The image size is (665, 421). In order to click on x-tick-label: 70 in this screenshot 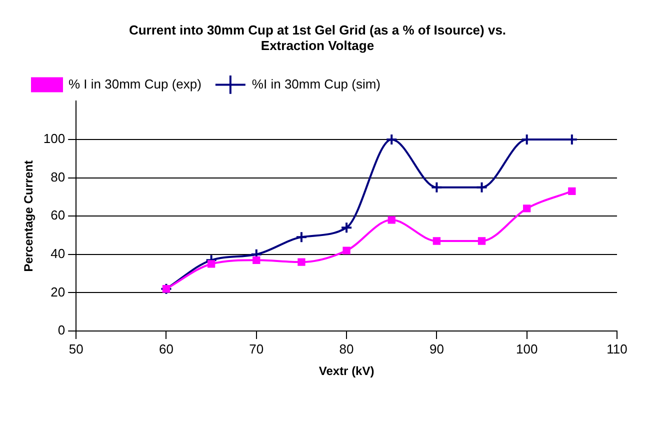, I will do `click(256, 348)`.